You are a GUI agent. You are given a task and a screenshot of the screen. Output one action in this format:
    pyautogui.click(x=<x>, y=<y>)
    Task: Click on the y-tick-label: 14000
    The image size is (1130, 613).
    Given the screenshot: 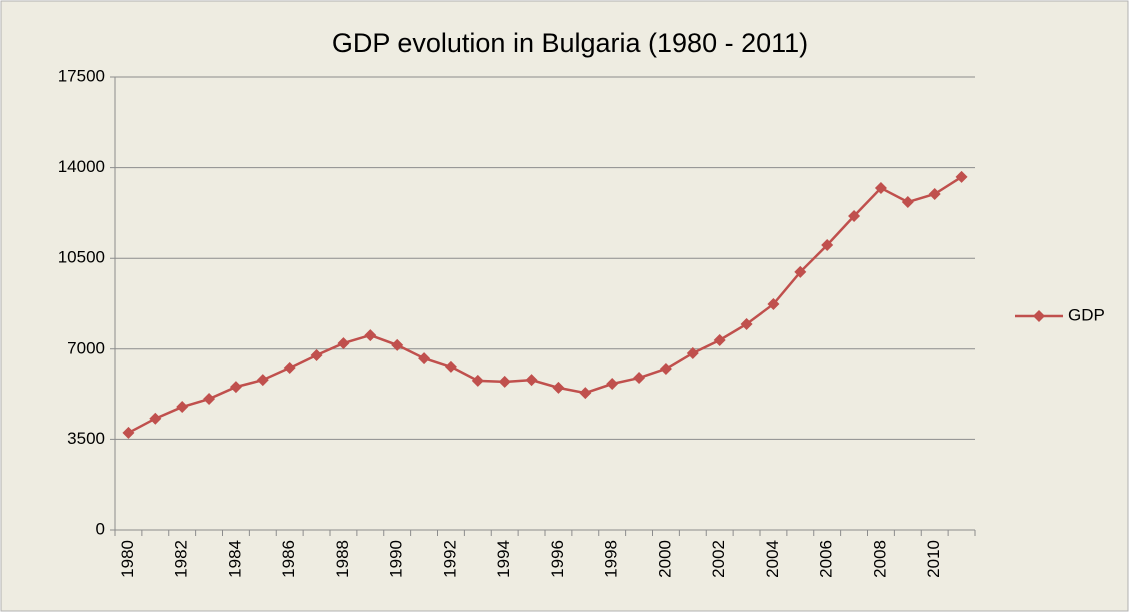 What is the action you would take?
    pyautogui.click(x=81, y=166)
    